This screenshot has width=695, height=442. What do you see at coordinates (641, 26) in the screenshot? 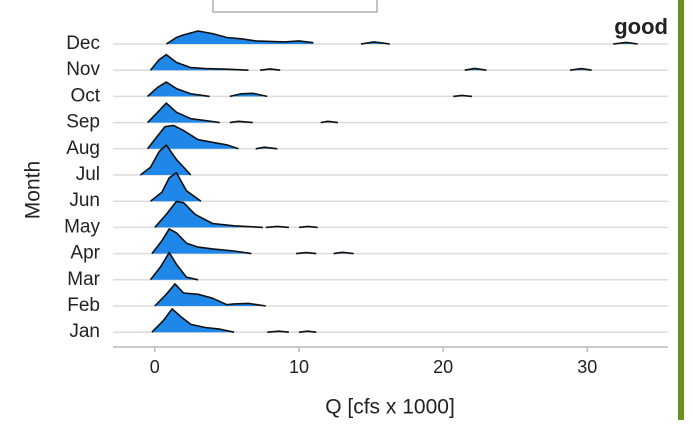
I see `annotation: good` at bounding box center [641, 26].